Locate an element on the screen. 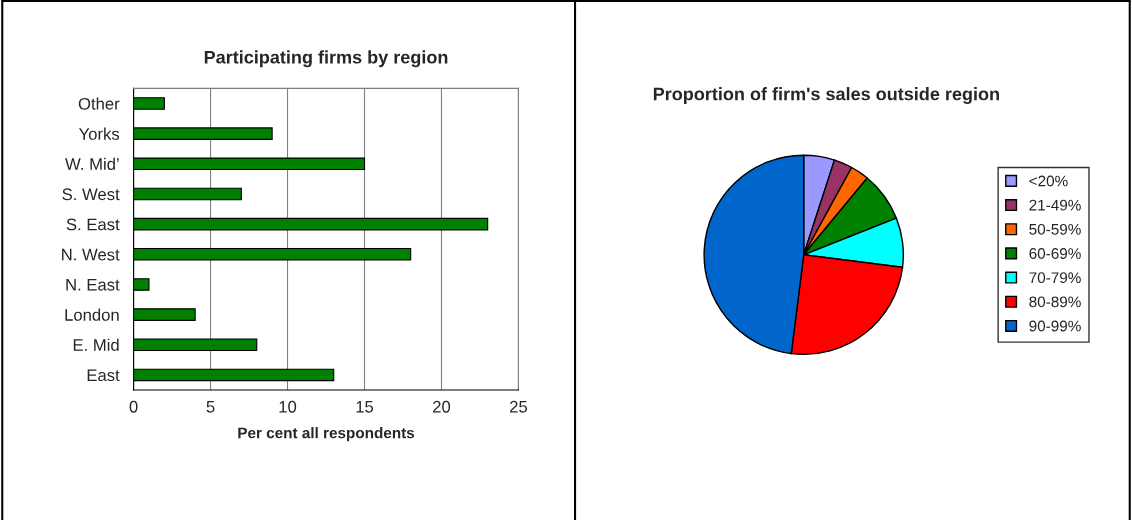 The width and height of the screenshot is (1132, 520). legend-label: 70-79% is located at coordinates (1055, 278).